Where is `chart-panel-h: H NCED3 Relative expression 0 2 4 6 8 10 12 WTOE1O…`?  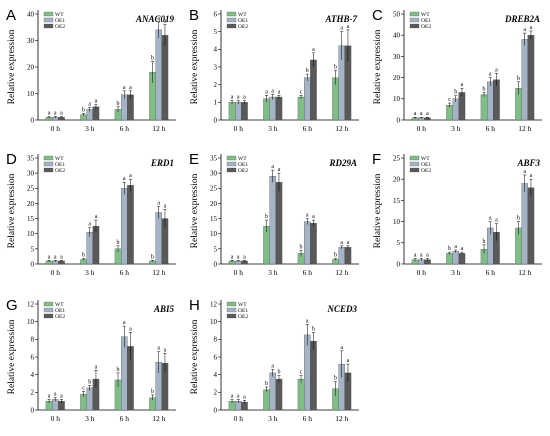 chart-panel-h: H NCED3 Relative expression 0 2 4 6 8 10 12 WTOE1O… is located at coordinates (274, 360).